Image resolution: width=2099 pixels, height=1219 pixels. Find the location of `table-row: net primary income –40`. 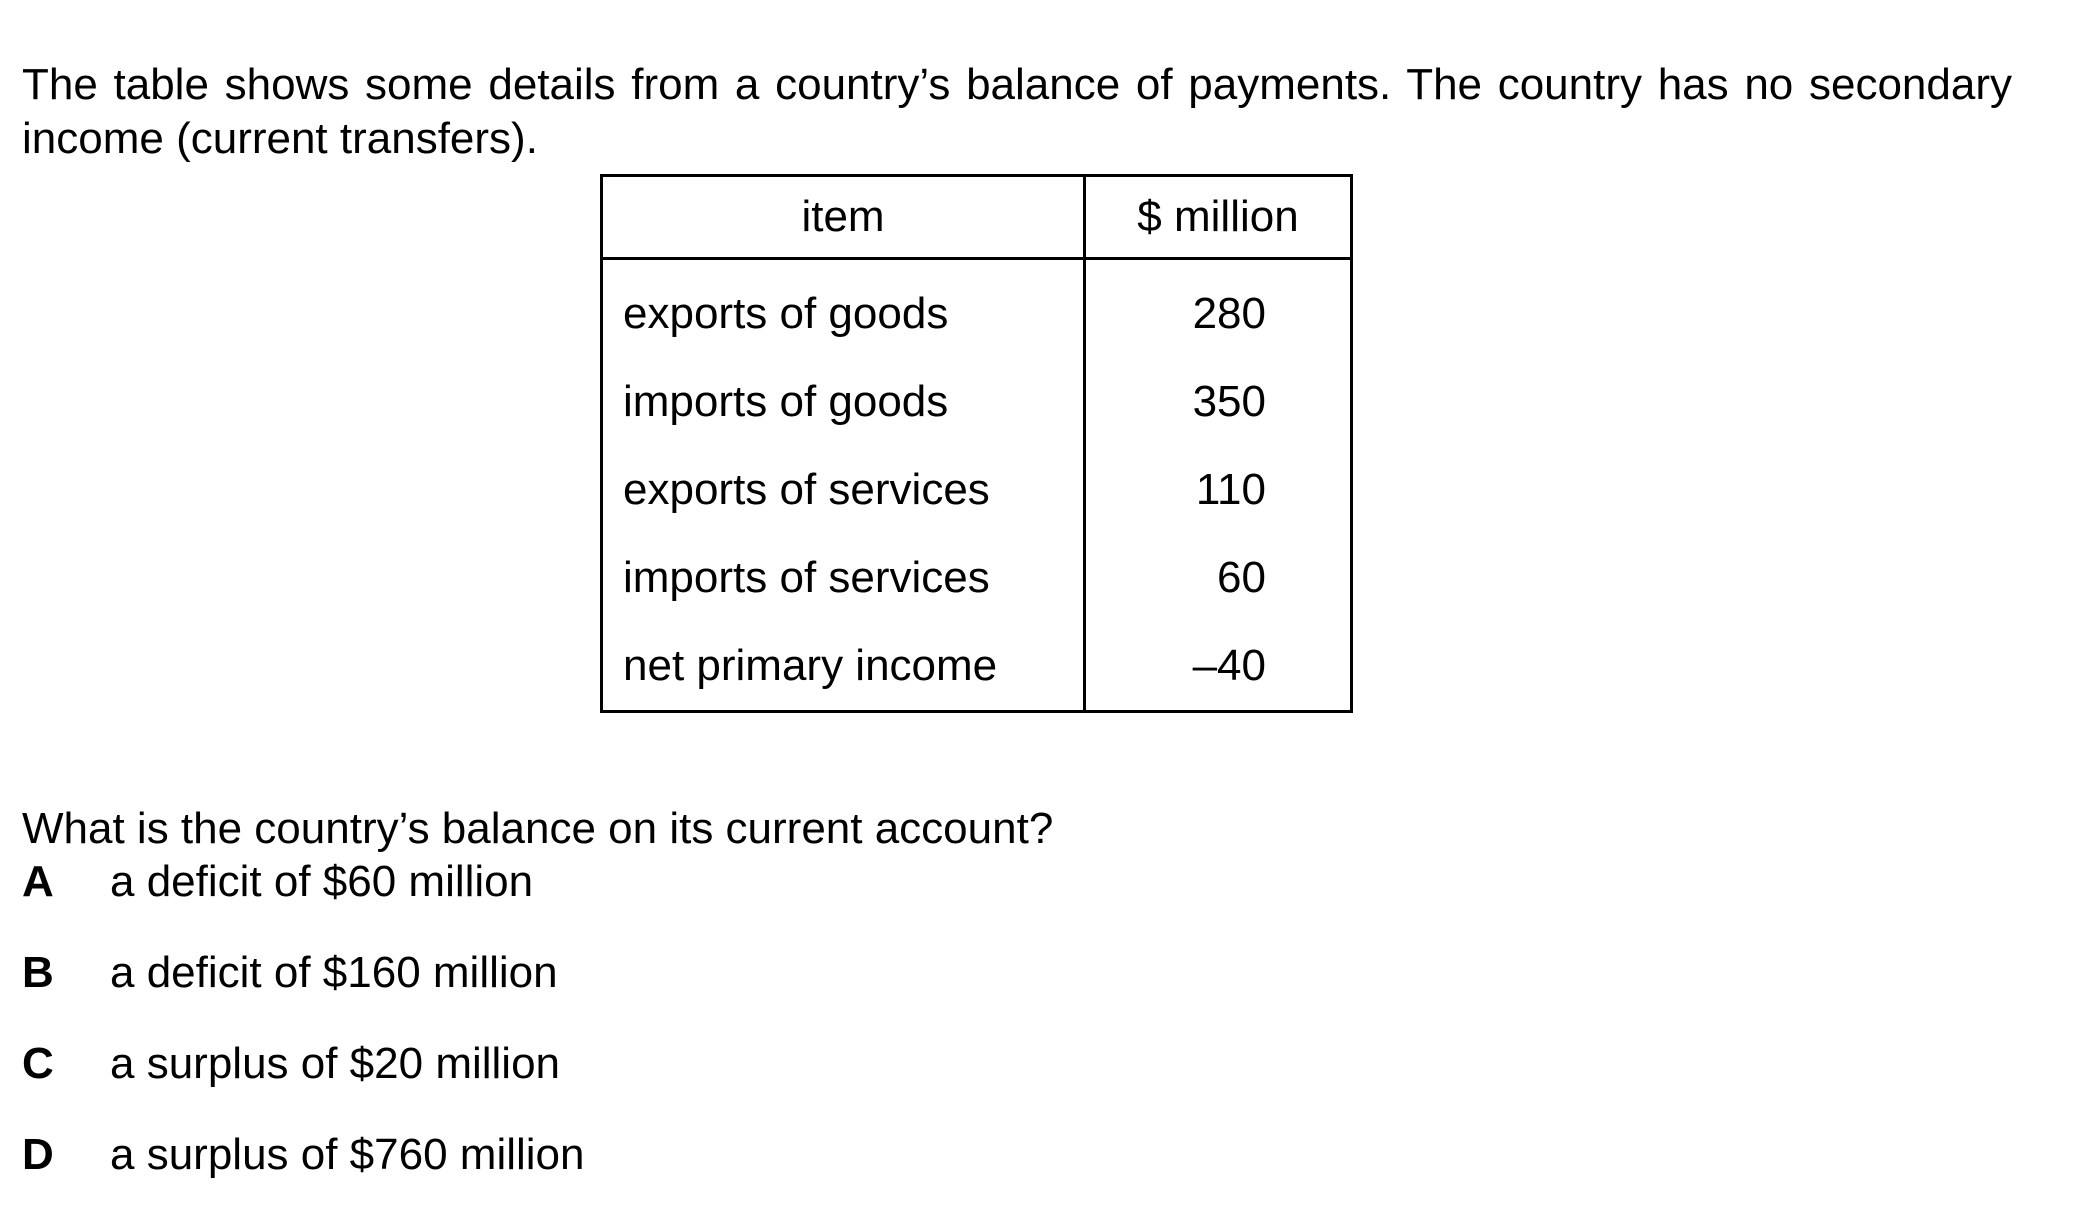

table-row: net primary income –40 is located at coordinates (976, 667).